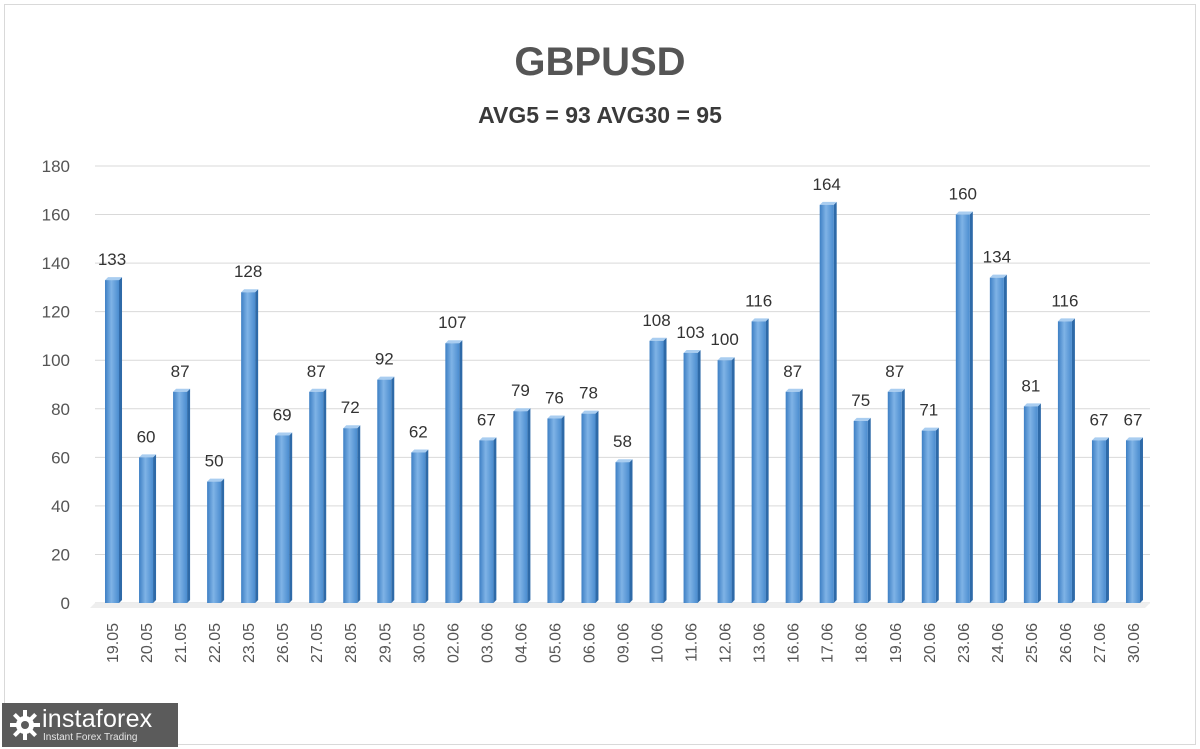 The height and width of the screenshot is (749, 1200). Describe the element at coordinates (351, 643) in the screenshot. I see `x-tick-label: 28.05` at that location.